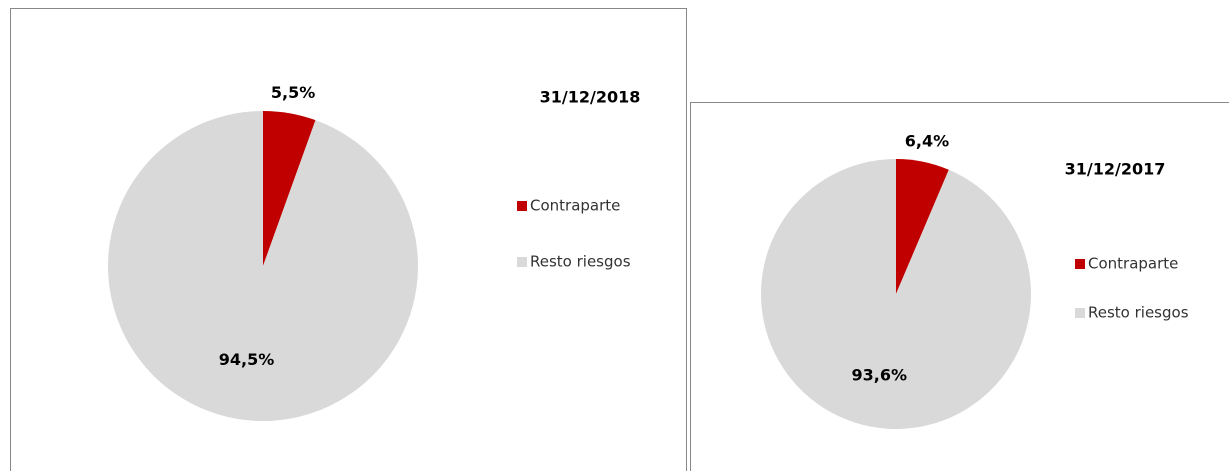 The width and height of the screenshot is (1229, 475). I want to click on data-label: 94,5%, so click(247, 359).